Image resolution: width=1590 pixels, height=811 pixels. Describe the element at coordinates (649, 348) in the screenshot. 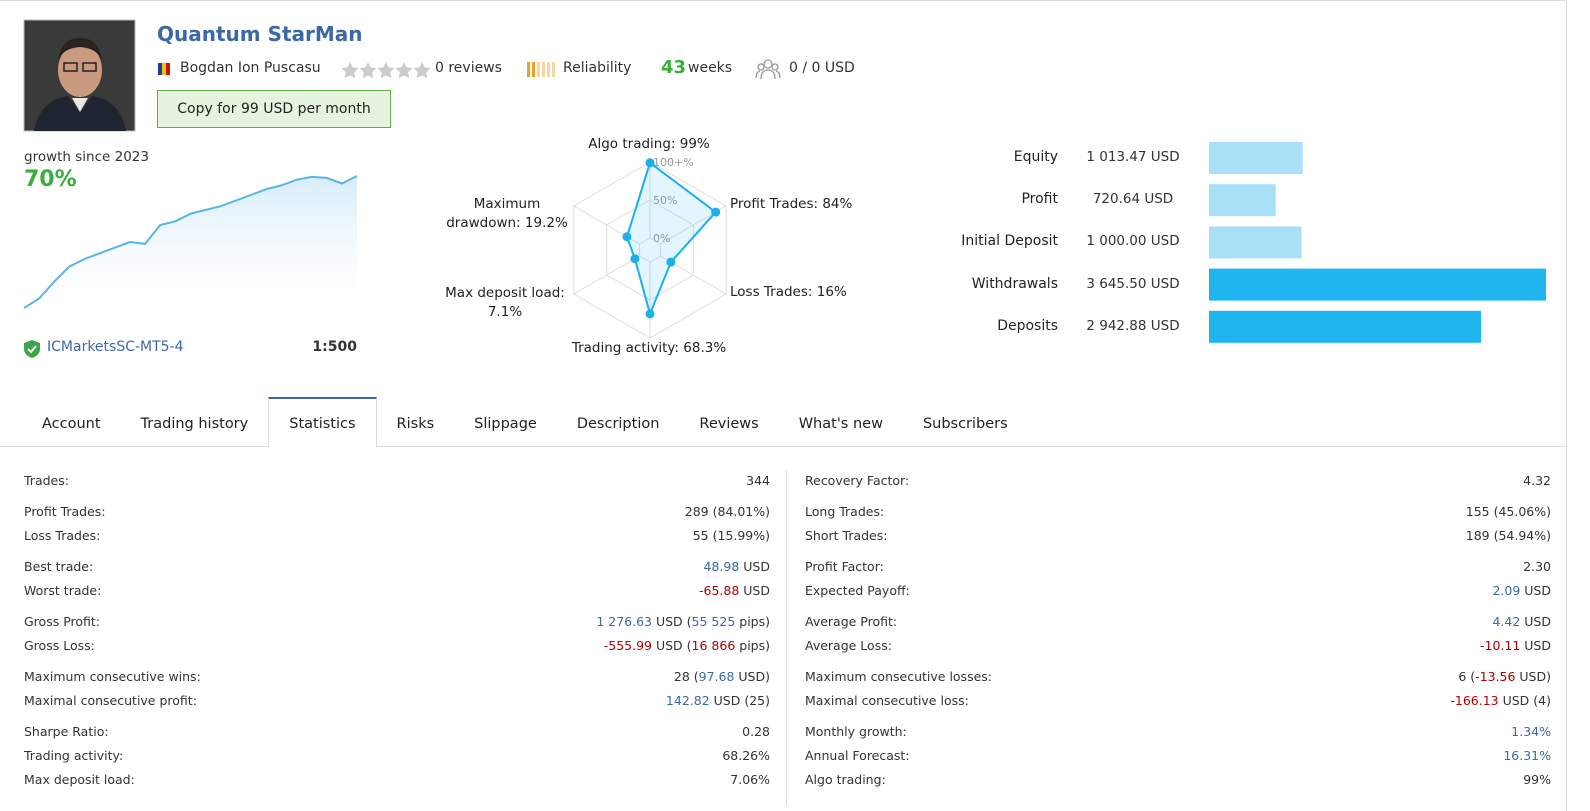

I see `radar-label: Trading activity: 68.3%` at that location.